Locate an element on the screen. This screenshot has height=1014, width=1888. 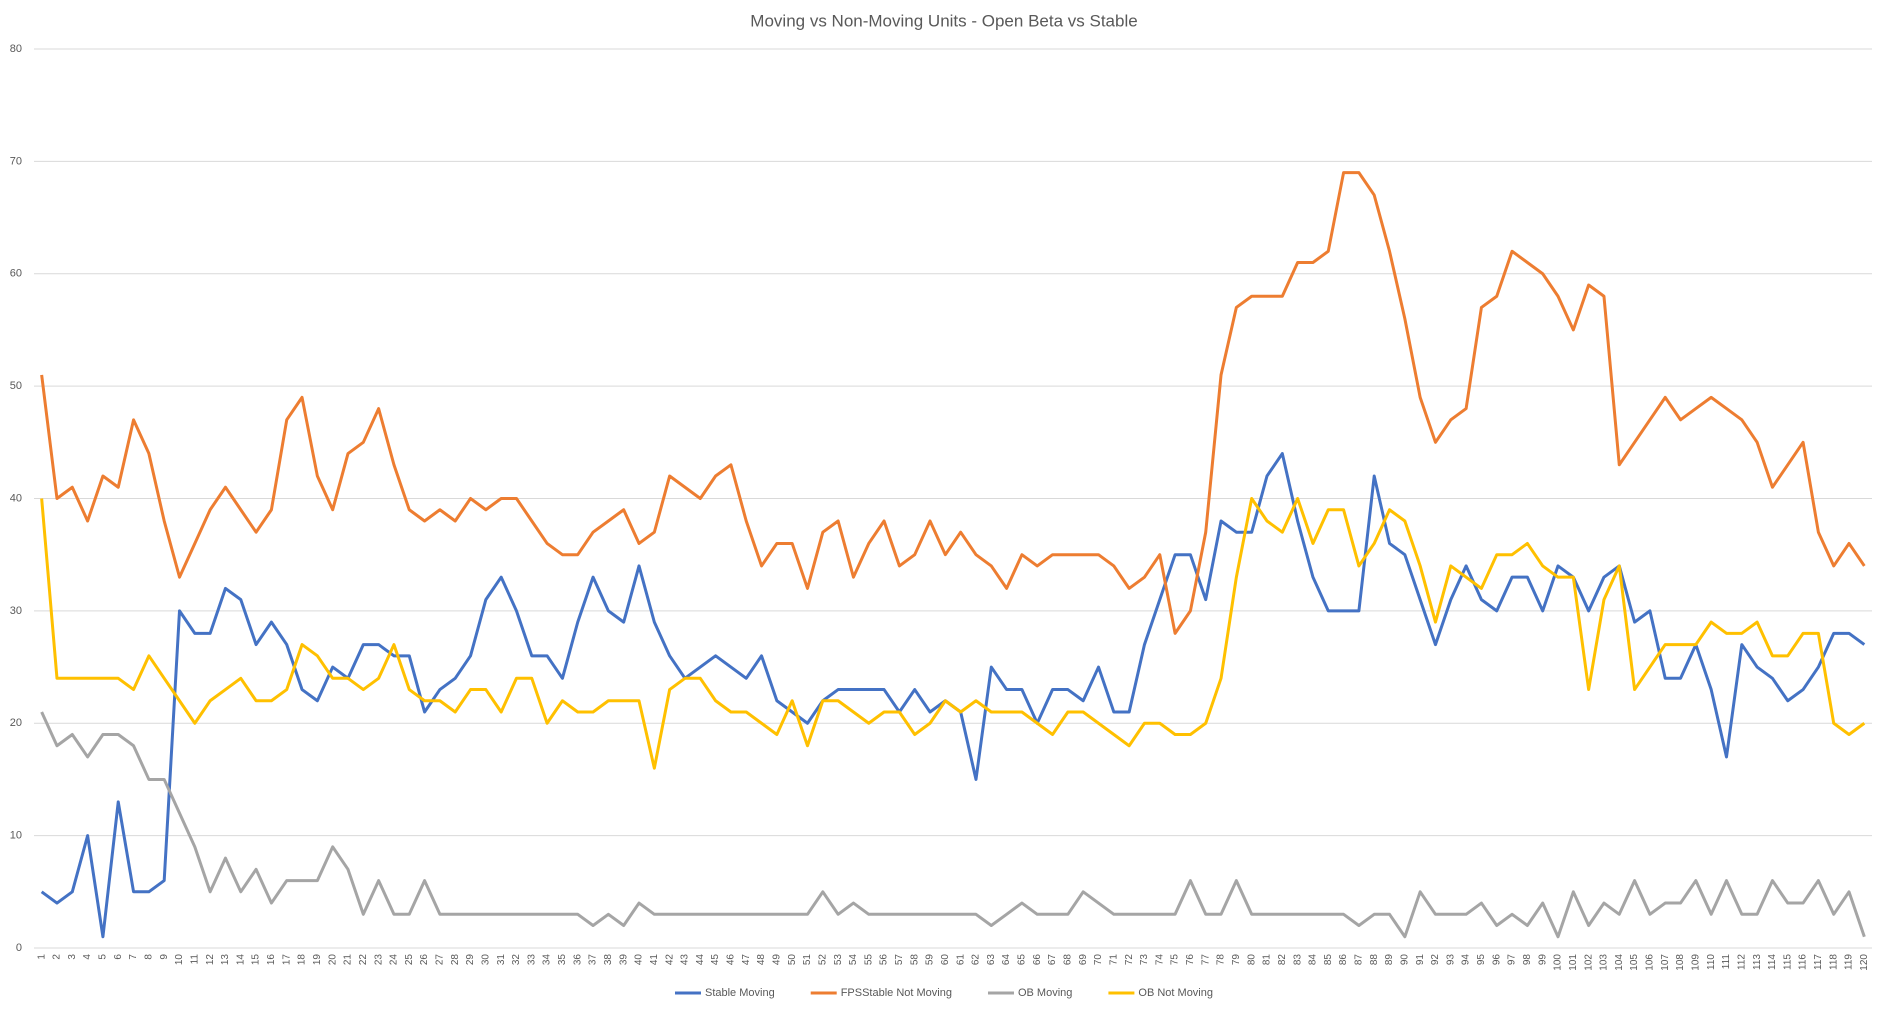
x-tick-label: 42 is located at coordinates (669, 960).